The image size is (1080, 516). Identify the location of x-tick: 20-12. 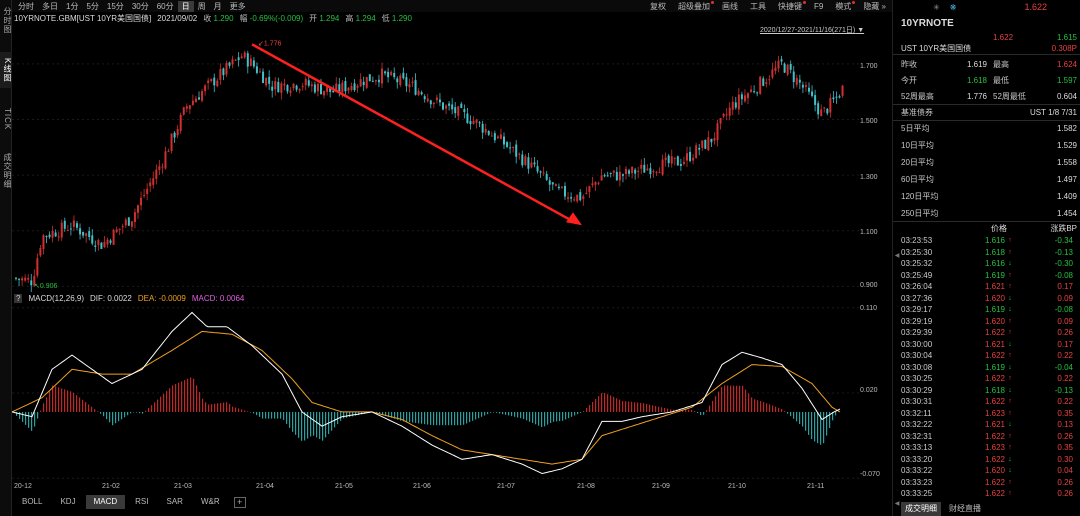
(23, 486).